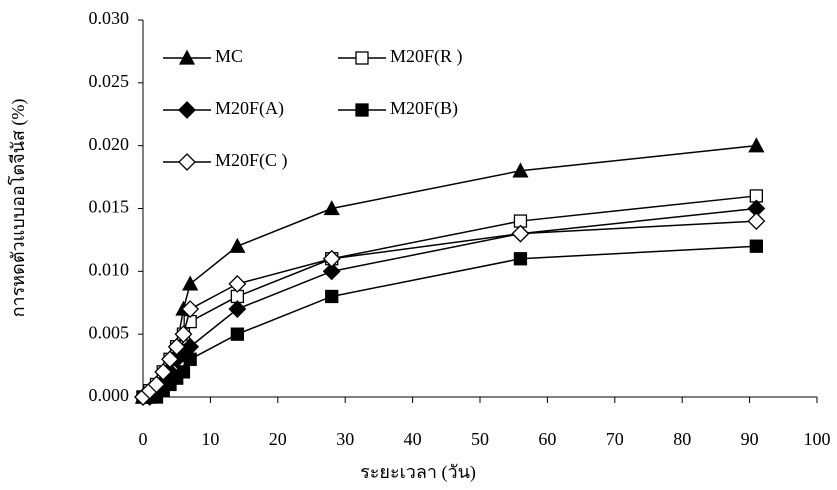  Describe the element at coordinates (817, 439) in the screenshot. I see `x-tick-label: 100` at that location.